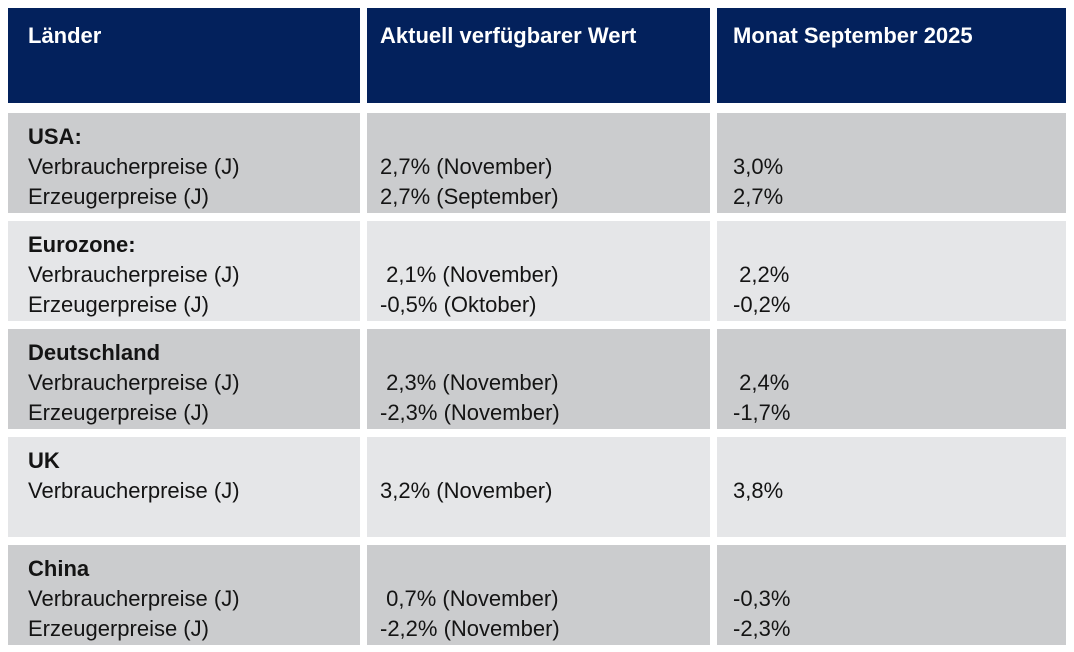 This screenshot has height=652, width=1074. I want to click on september-values: 2,4% -1,7%, so click(891, 379).